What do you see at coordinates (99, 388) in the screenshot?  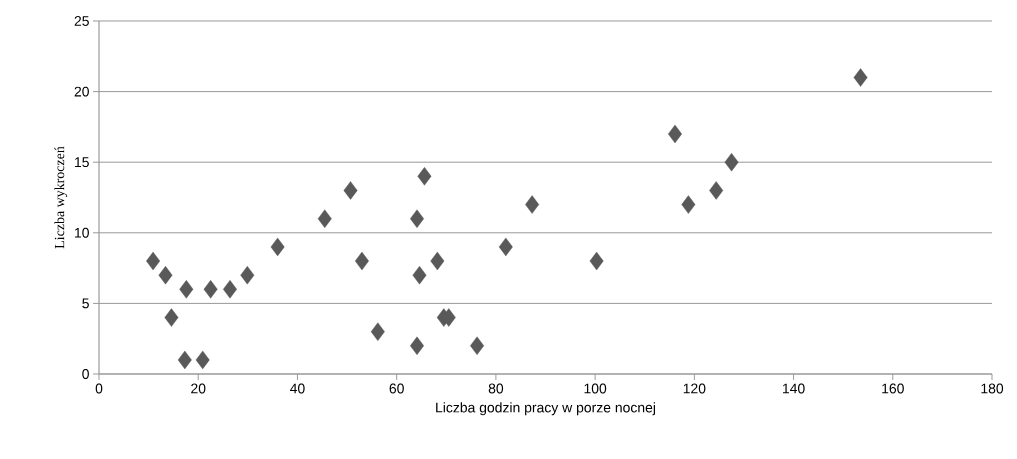 I see `x-tick-label: 0` at bounding box center [99, 388].